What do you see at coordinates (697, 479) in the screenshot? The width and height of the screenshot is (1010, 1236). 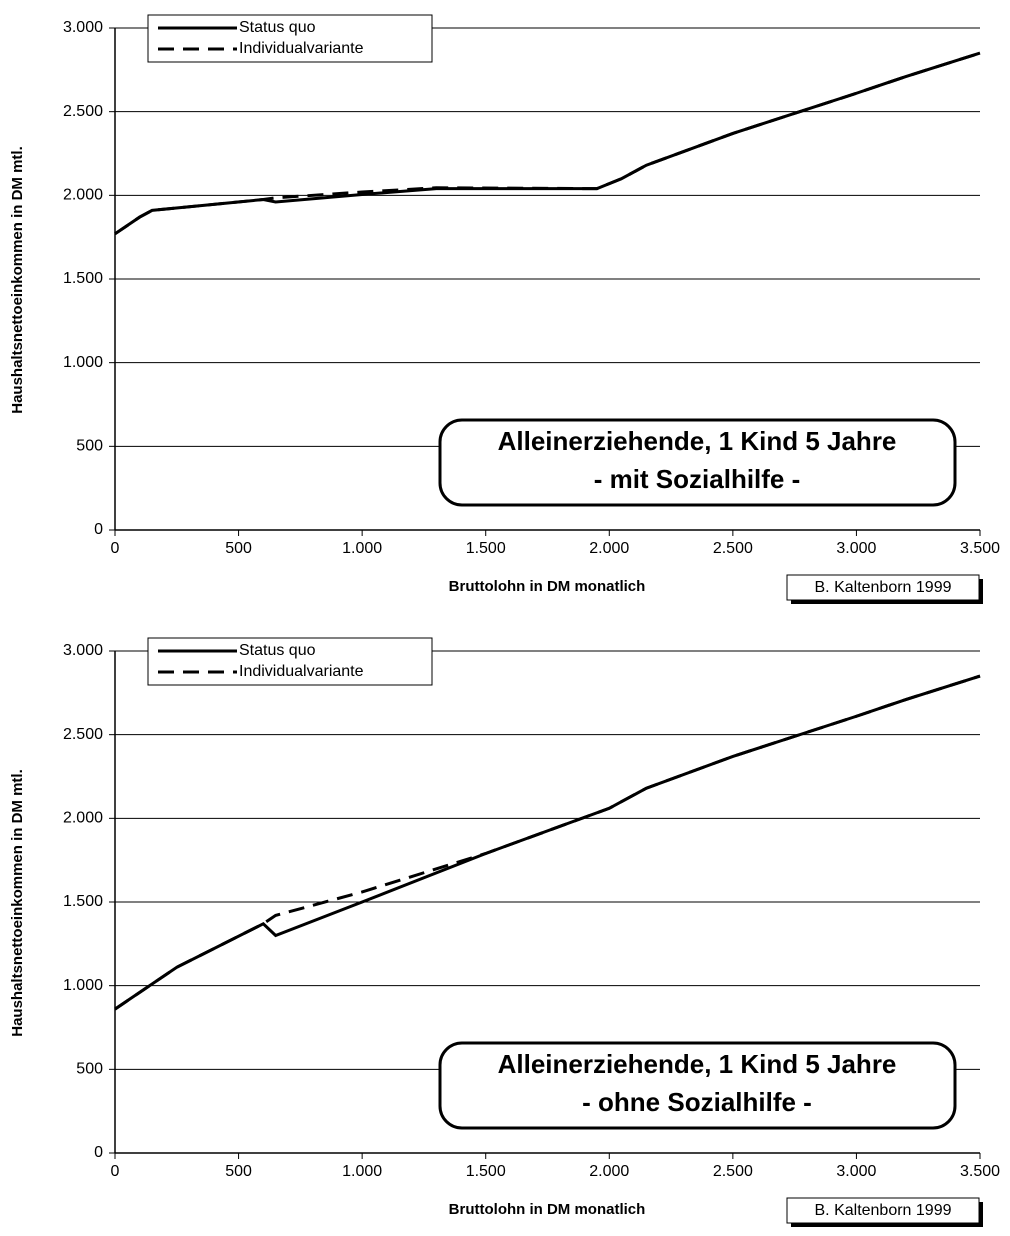 I see `annotation: - mit Sozialhilfe -` at bounding box center [697, 479].